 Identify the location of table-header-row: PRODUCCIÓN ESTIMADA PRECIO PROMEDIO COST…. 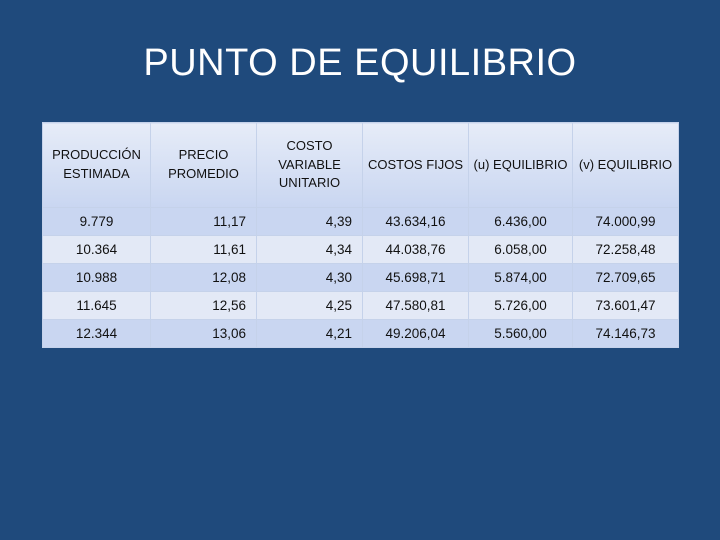
(360, 165).